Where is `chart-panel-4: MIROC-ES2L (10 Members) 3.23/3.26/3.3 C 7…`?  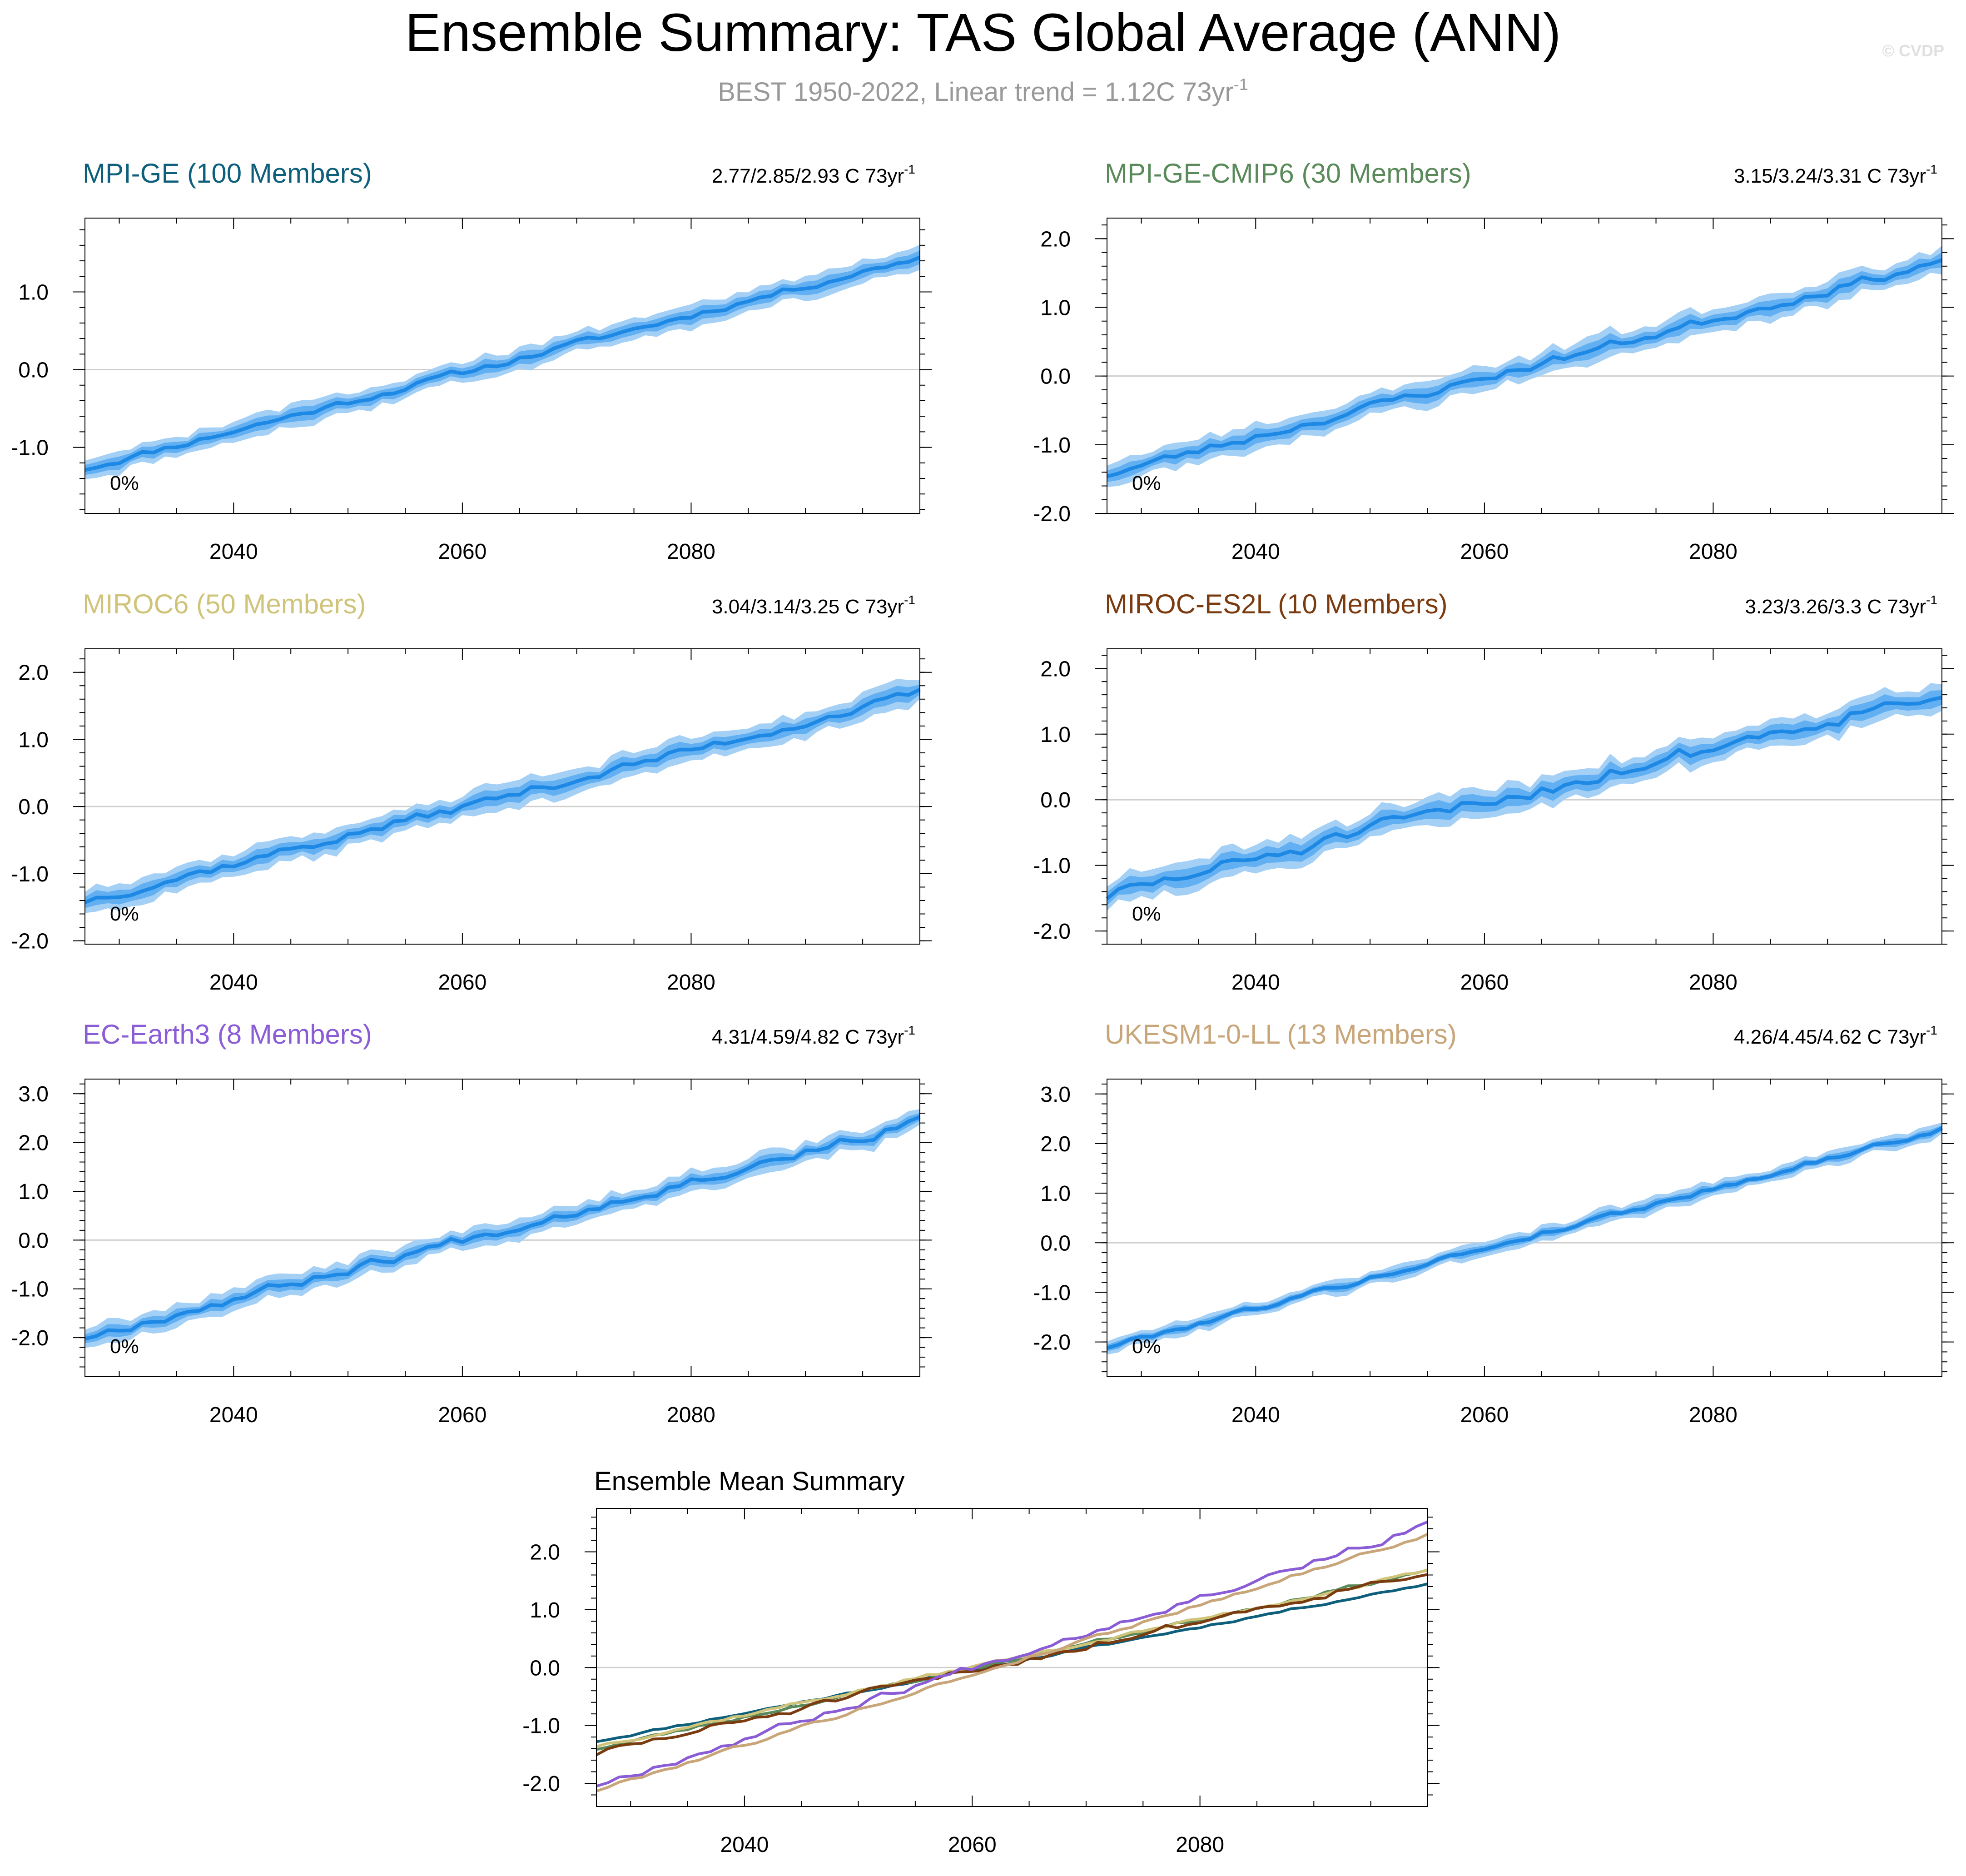 chart-panel-4: MIROC-ES2L (10 Members) 3.23/3.26/3.3 C 7… is located at coordinates (1493, 792).